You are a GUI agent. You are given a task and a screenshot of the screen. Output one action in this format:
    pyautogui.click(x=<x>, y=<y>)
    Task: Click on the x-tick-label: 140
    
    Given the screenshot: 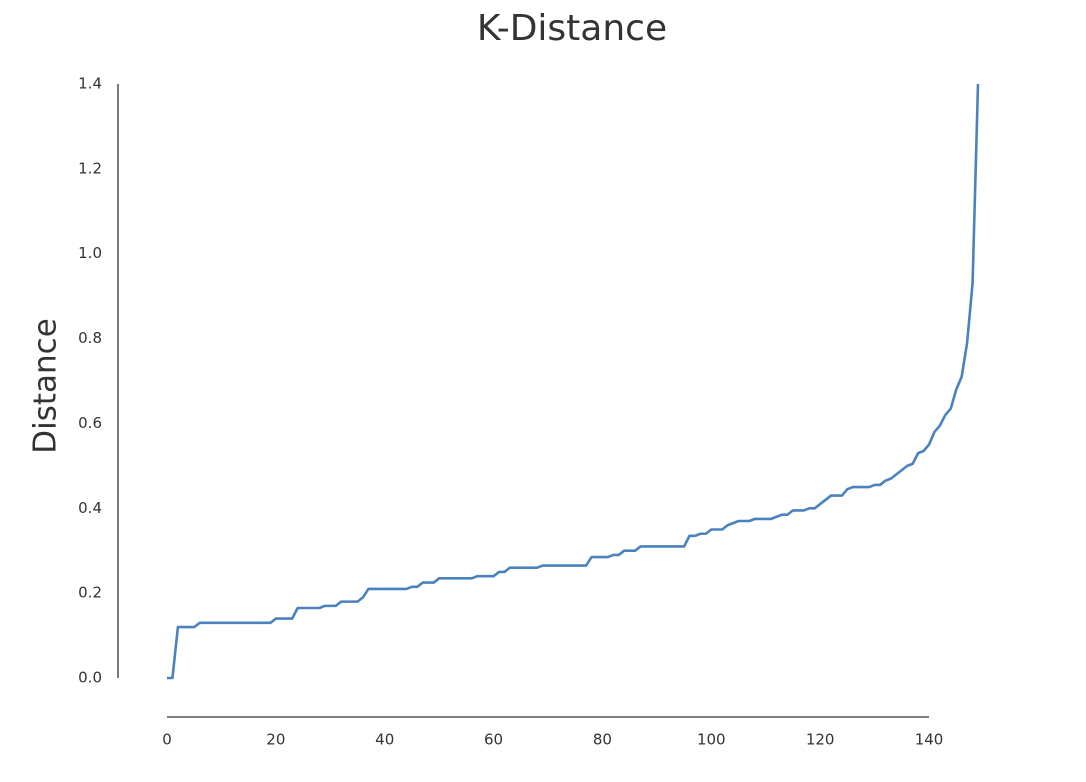 What is the action you would take?
    pyautogui.click(x=929, y=740)
    